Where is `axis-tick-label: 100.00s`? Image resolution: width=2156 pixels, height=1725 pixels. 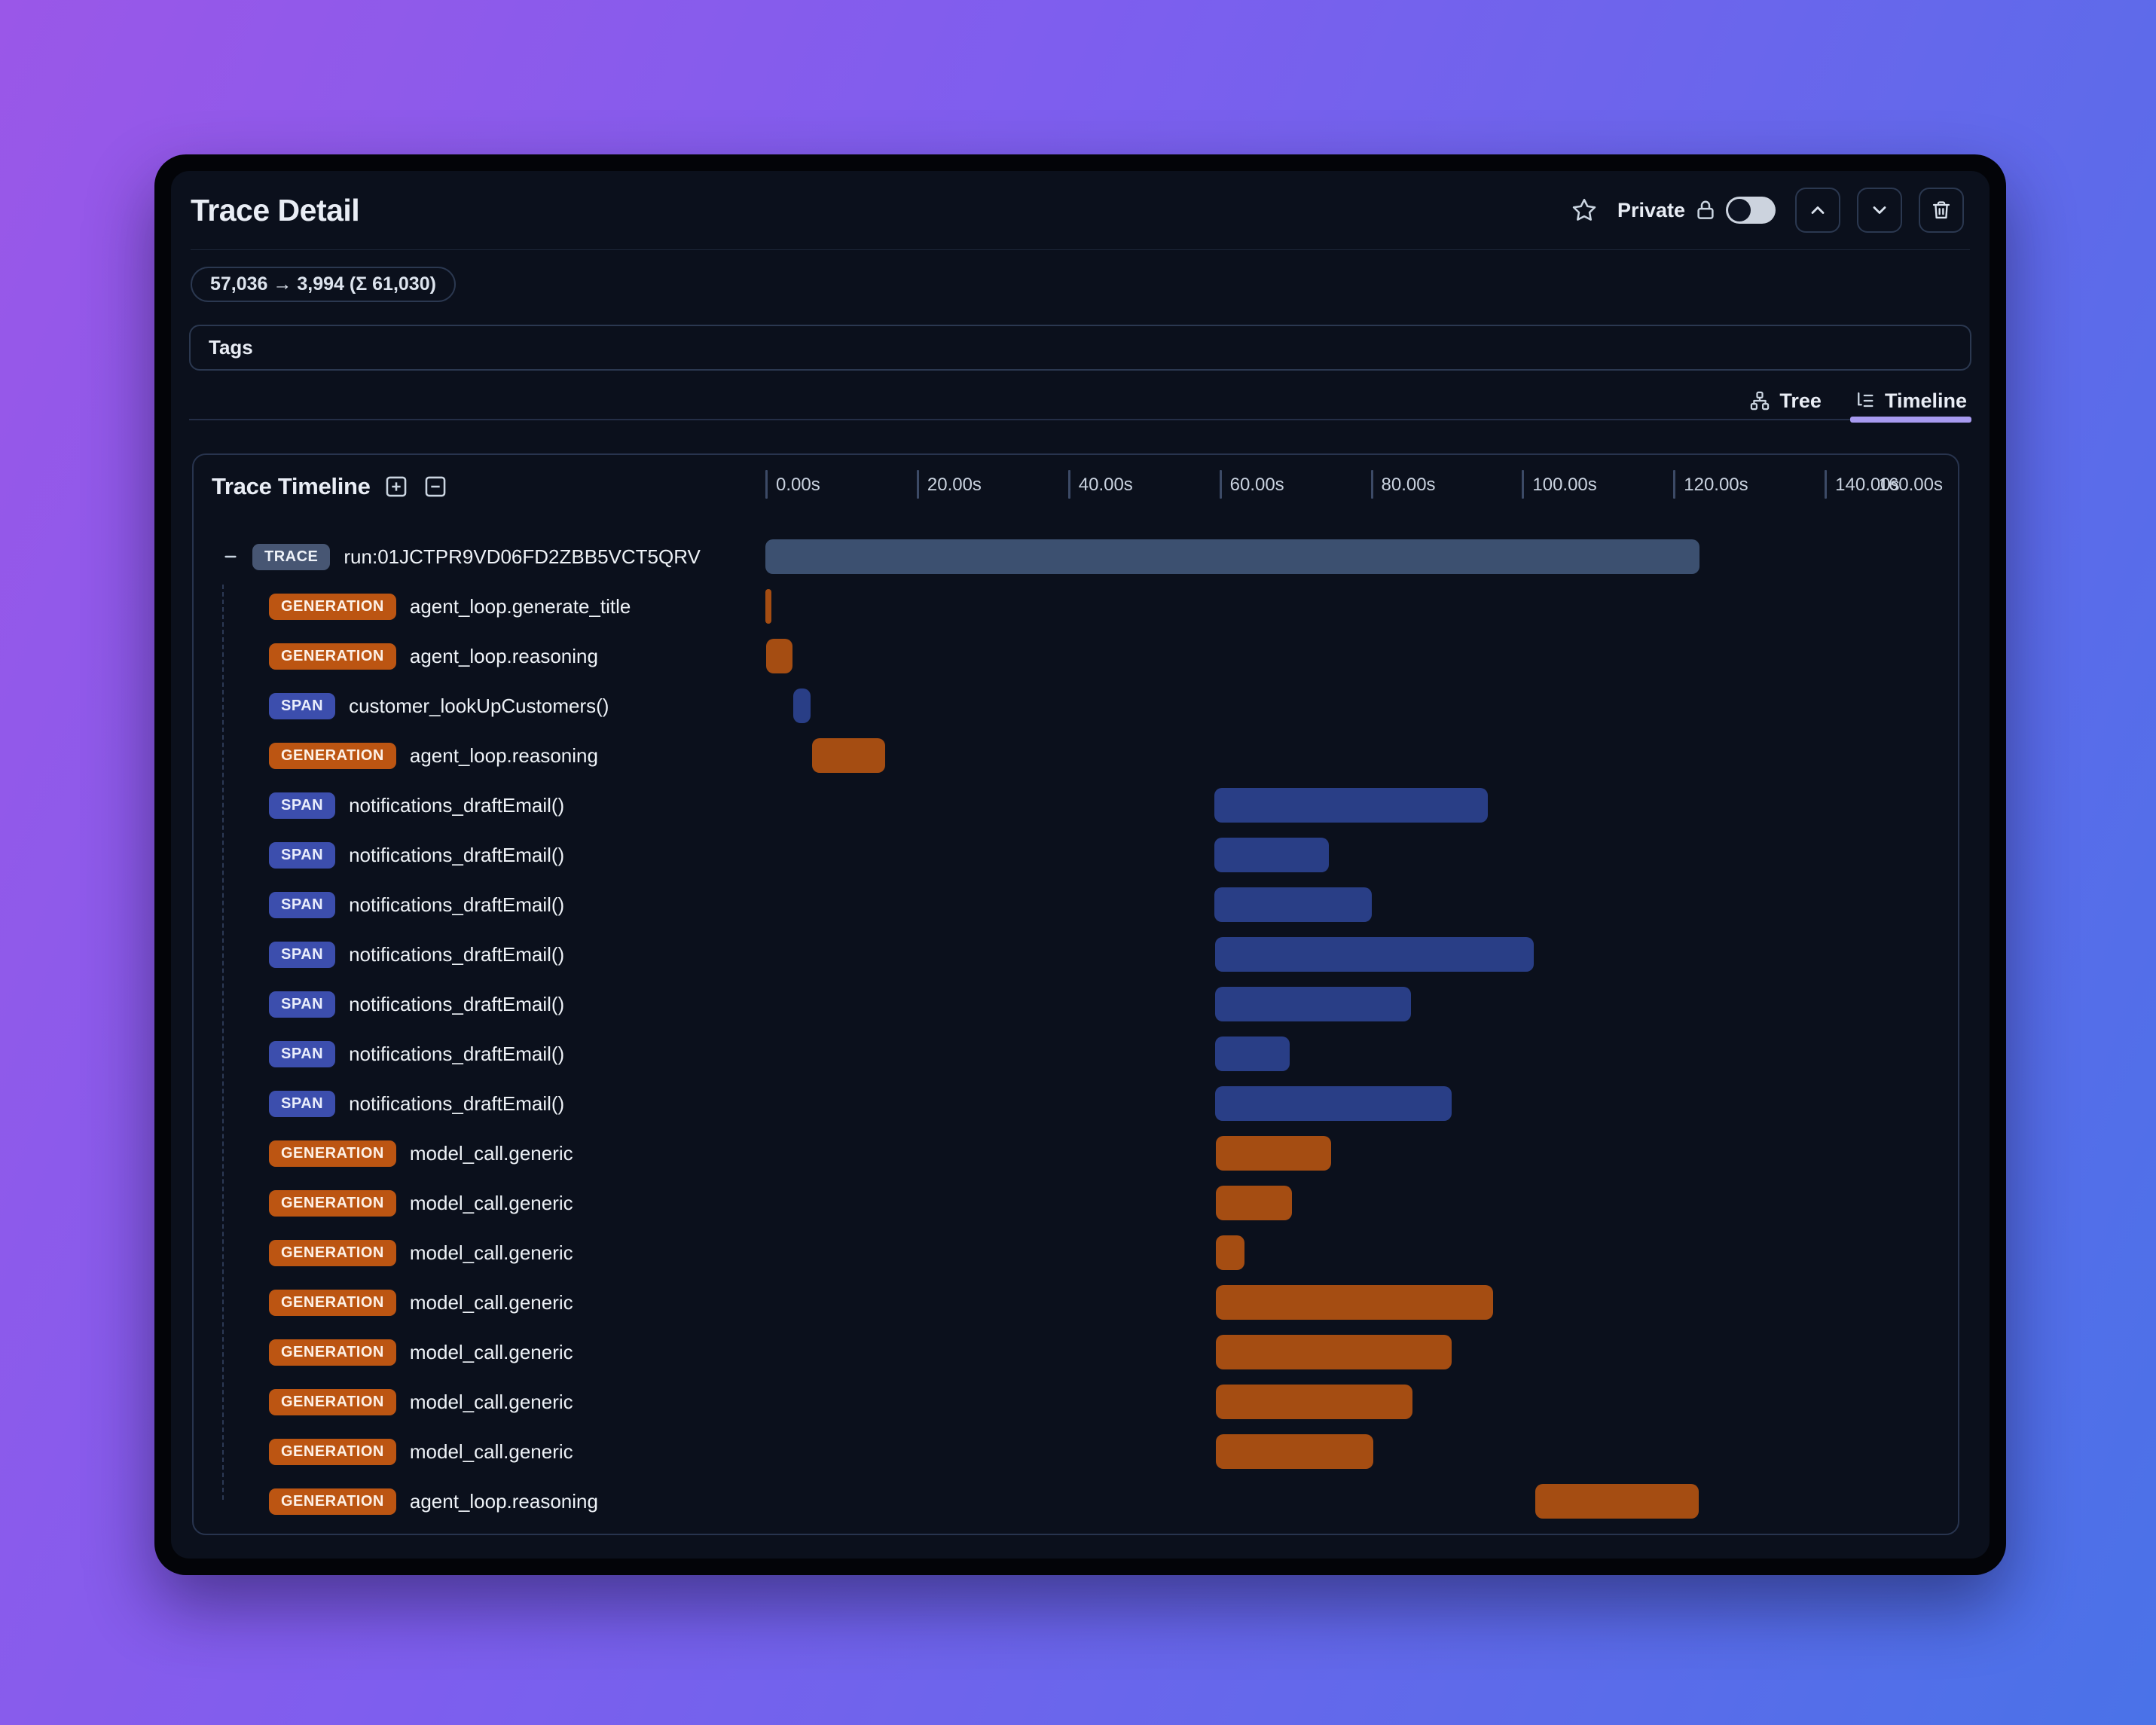 axis-tick-label: 100.00s is located at coordinates (1564, 485).